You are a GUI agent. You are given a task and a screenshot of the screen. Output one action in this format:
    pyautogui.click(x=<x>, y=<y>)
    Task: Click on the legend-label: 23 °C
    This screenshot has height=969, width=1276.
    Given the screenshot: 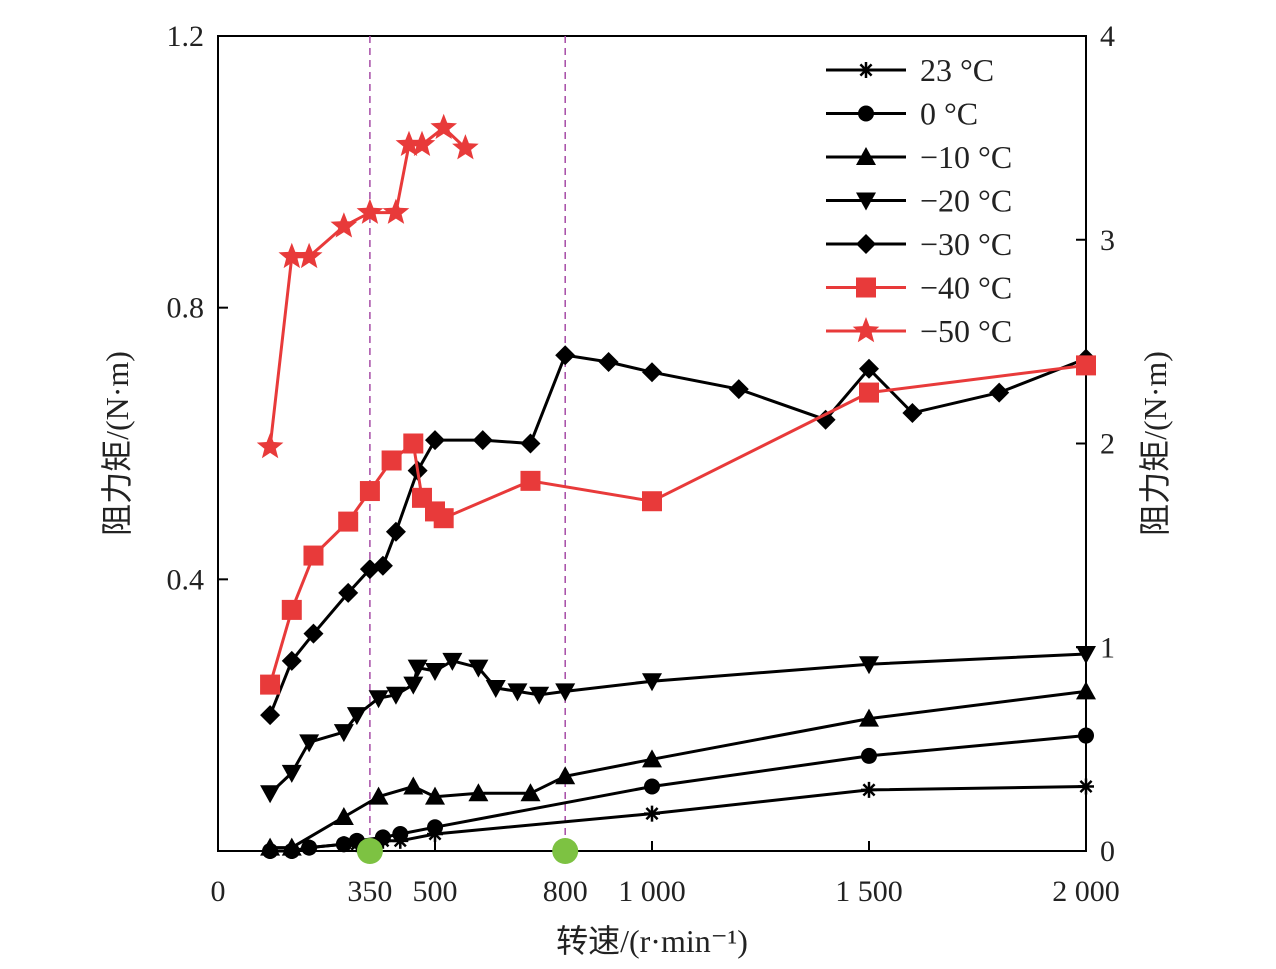 What is the action you would take?
    pyautogui.click(x=957, y=70)
    